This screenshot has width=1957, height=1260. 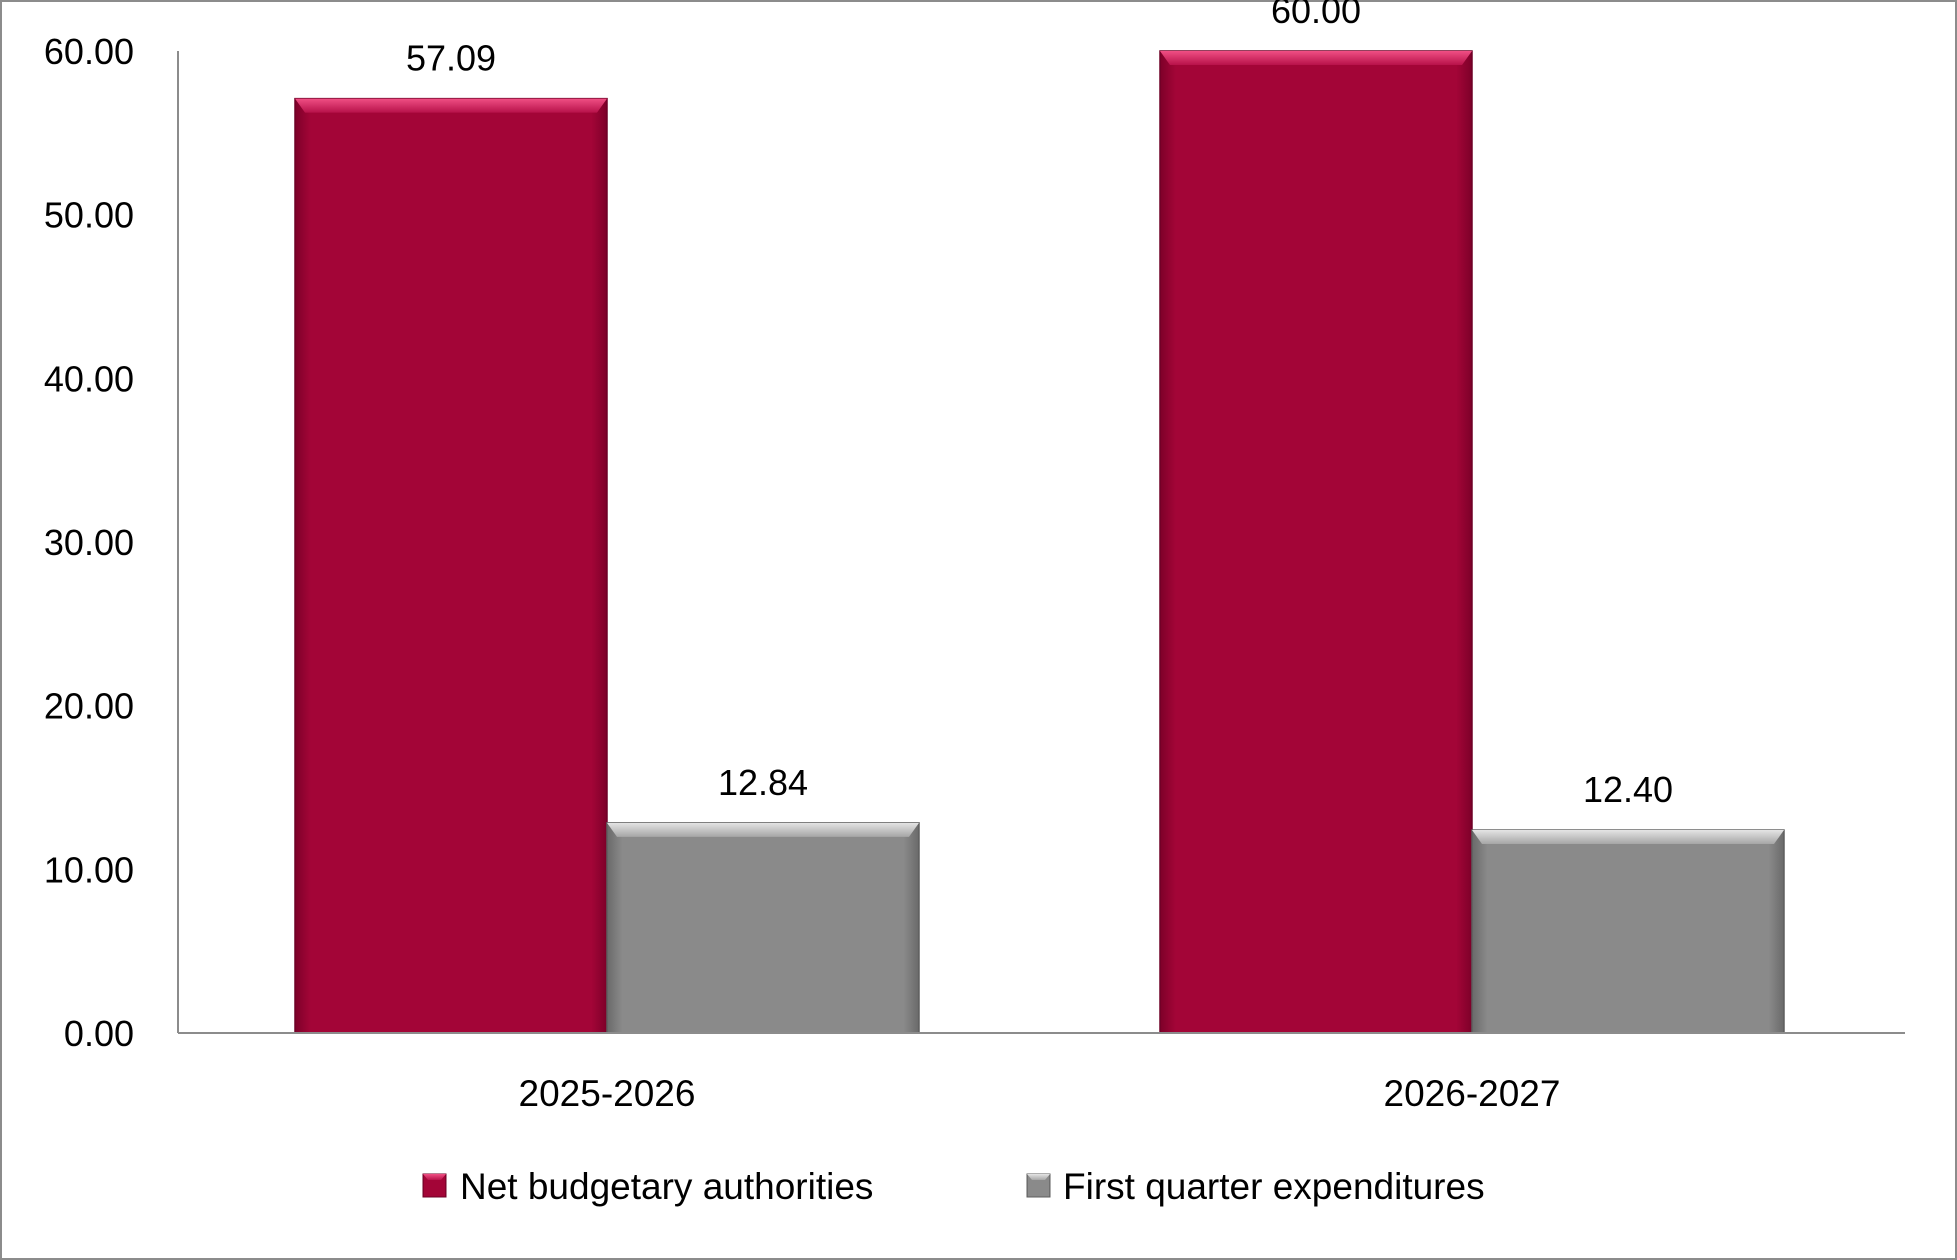 What do you see at coordinates (1274, 1186) in the screenshot?
I see `legend-label: First quarter expenditures` at bounding box center [1274, 1186].